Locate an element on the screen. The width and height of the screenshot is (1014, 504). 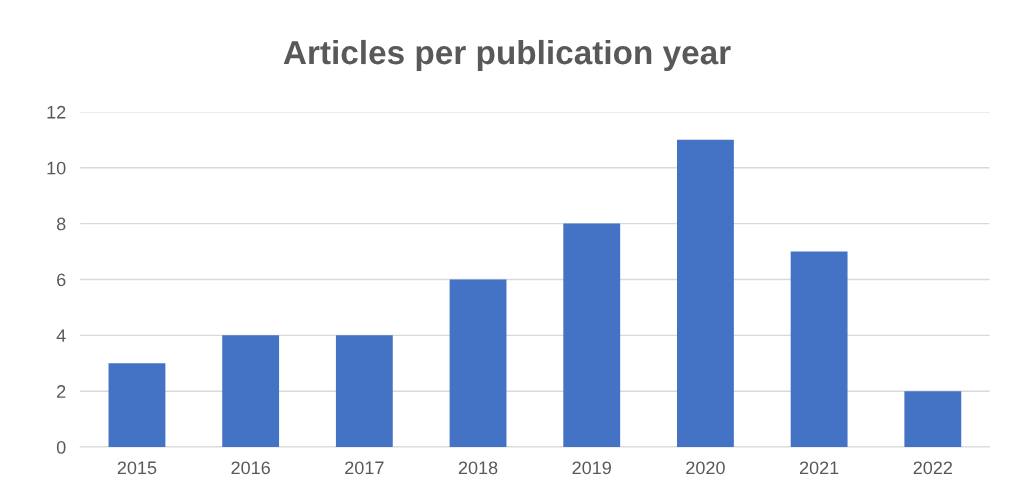
y-tick-label: 0 is located at coordinates (61, 447).